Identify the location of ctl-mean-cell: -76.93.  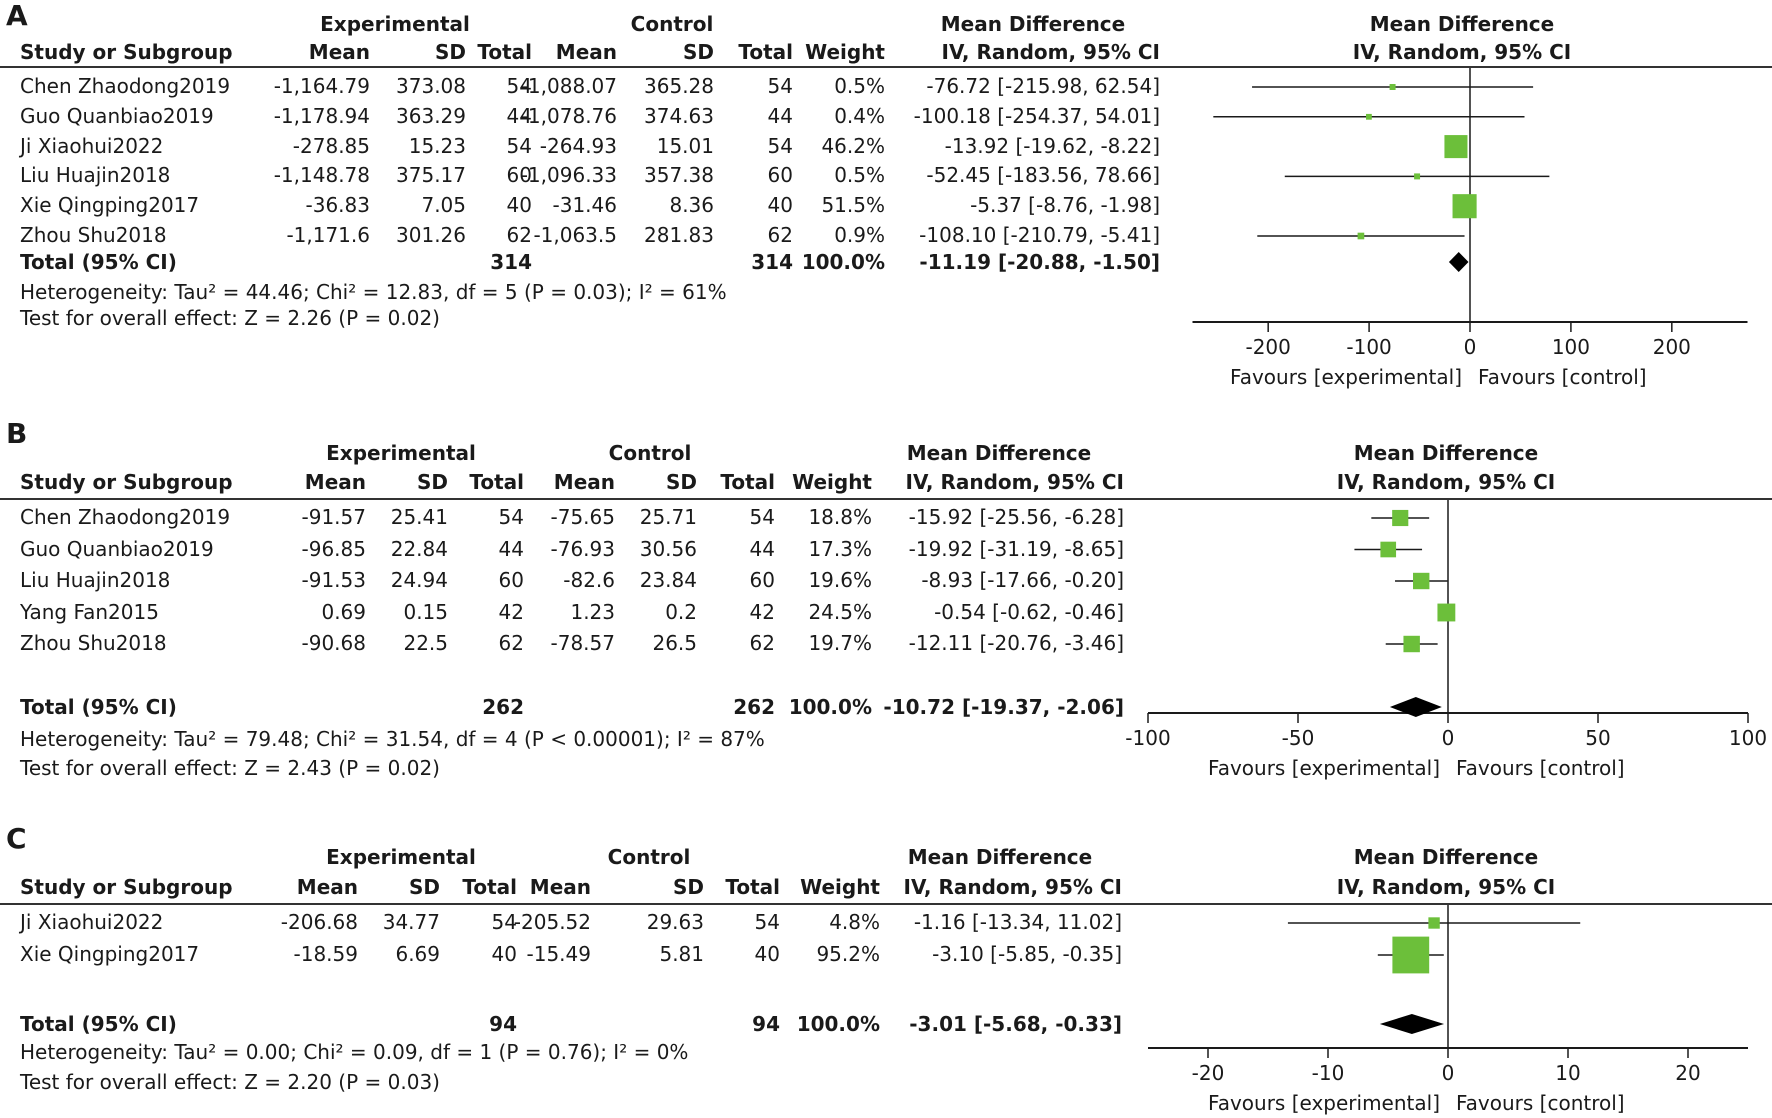
(582, 548).